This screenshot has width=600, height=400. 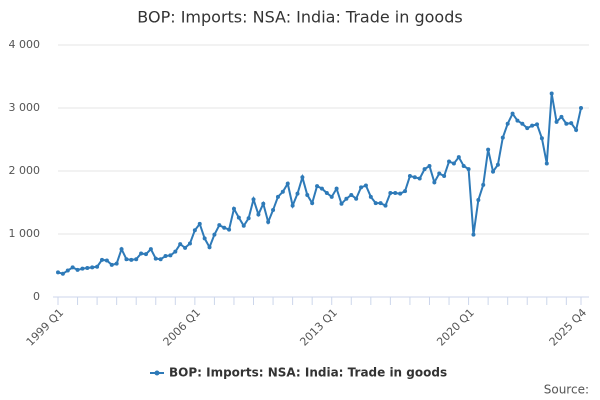 What do you see at coordinates (25, 233) in the screenshot?
I see `y-tick-label: 1 000` at bounding box center [25, 233].